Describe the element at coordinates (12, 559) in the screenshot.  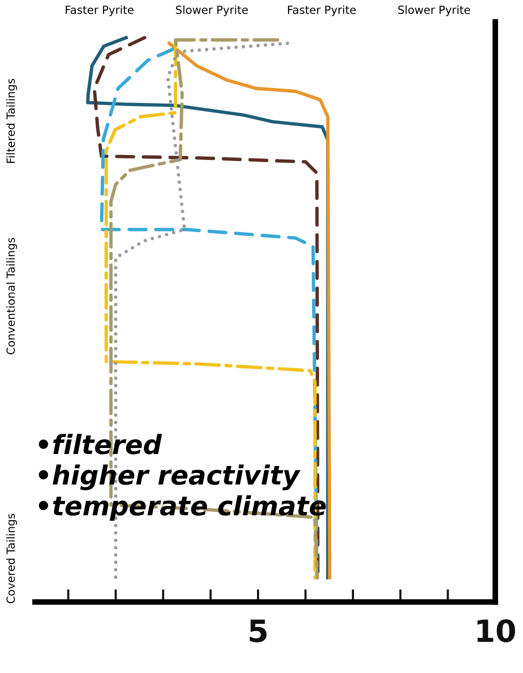
I see `text: Covered Tailings` at that location.